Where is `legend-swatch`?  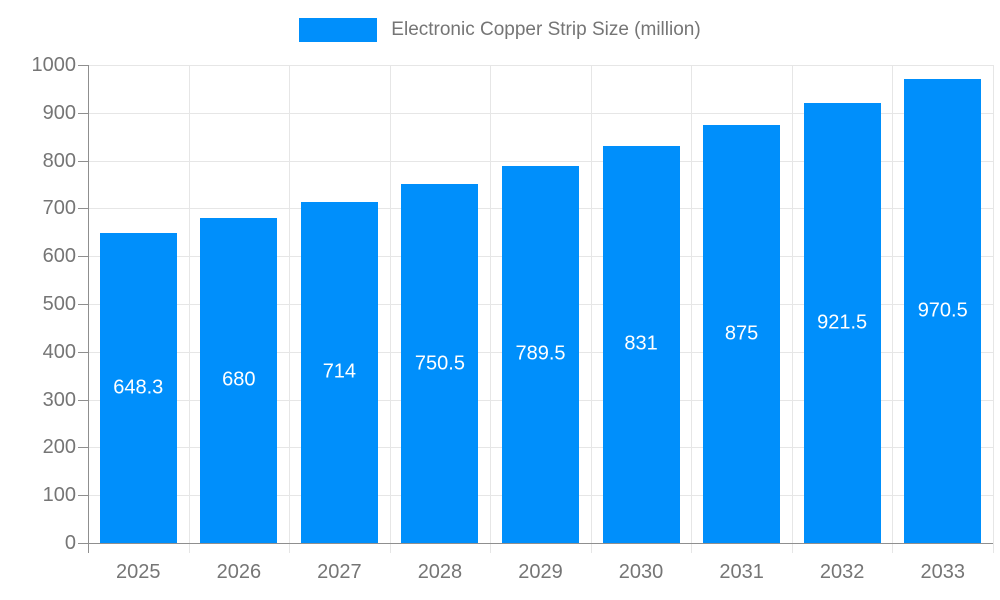 legend-swatch is located at coordinates (338, 30).